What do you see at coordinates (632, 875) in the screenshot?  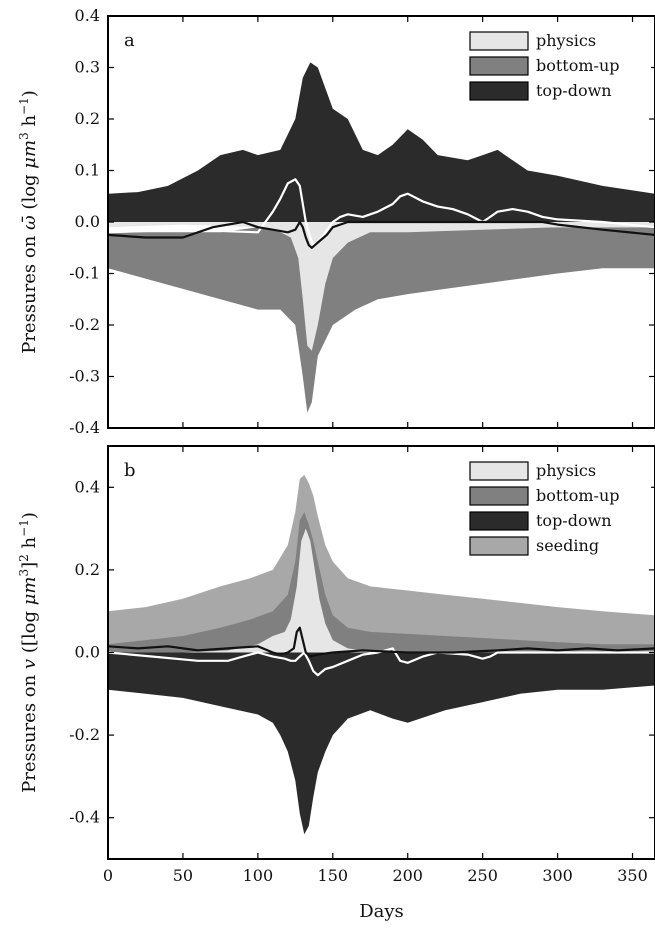 I see `x-tick-label: 350` at bounding box center [632, 875].